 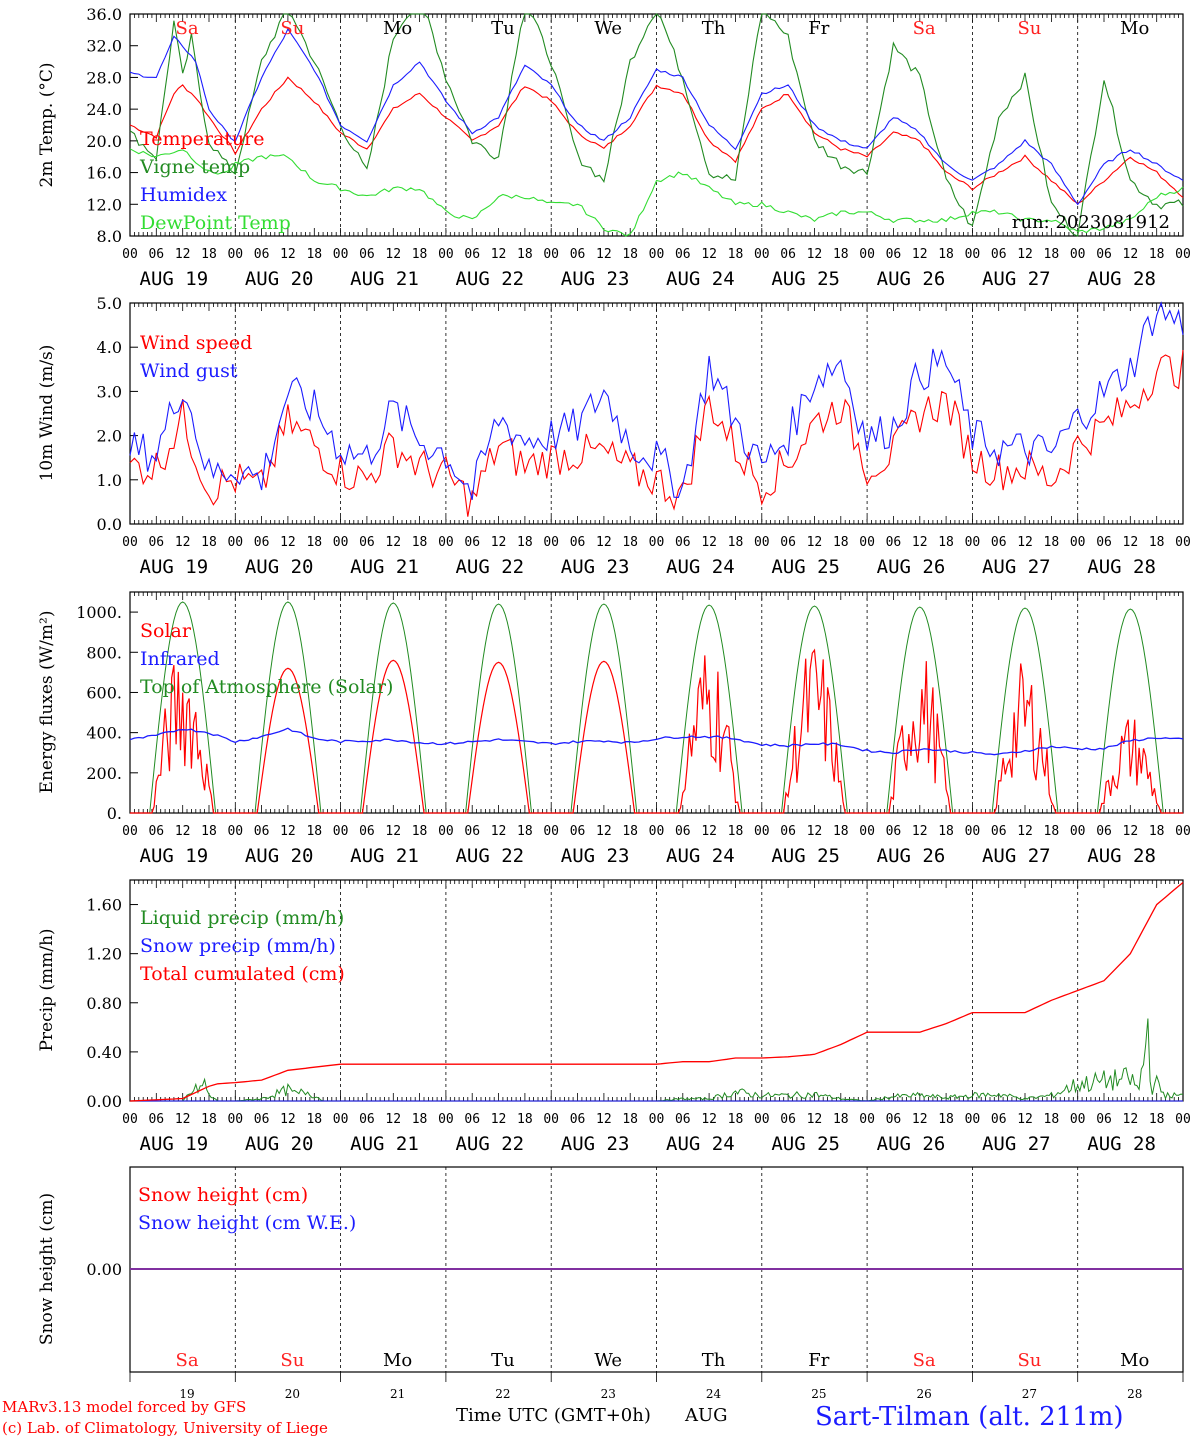 I want to click on y-tick-label: 5.0, so click(x=109, y=303).